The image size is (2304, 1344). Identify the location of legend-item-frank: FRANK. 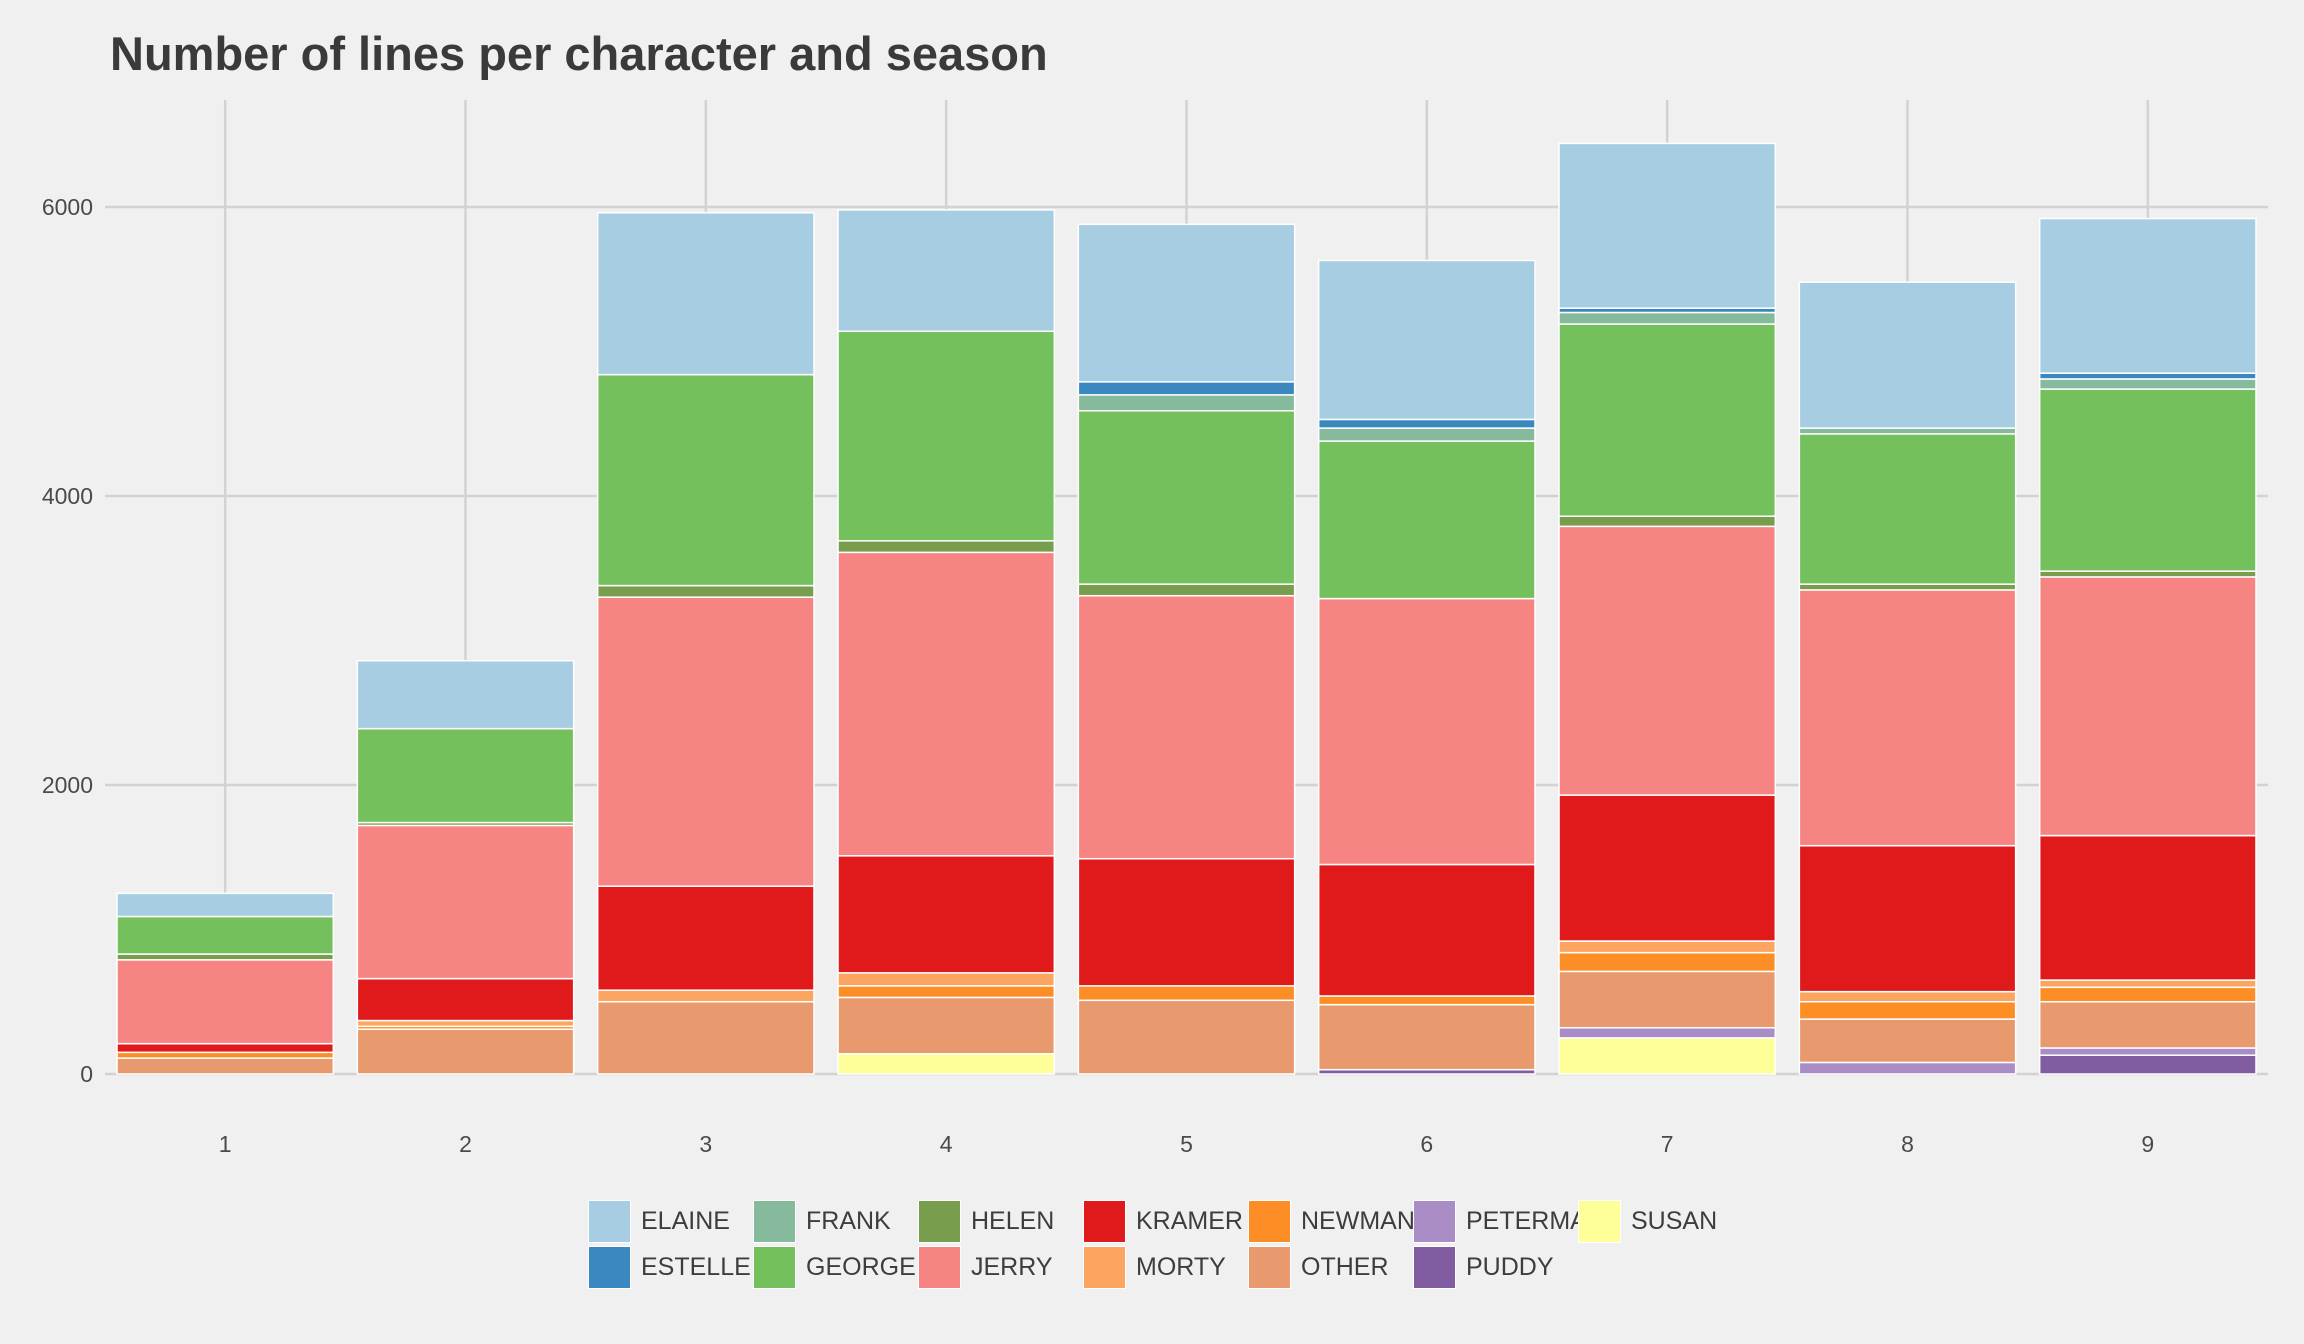
(822, 1221).